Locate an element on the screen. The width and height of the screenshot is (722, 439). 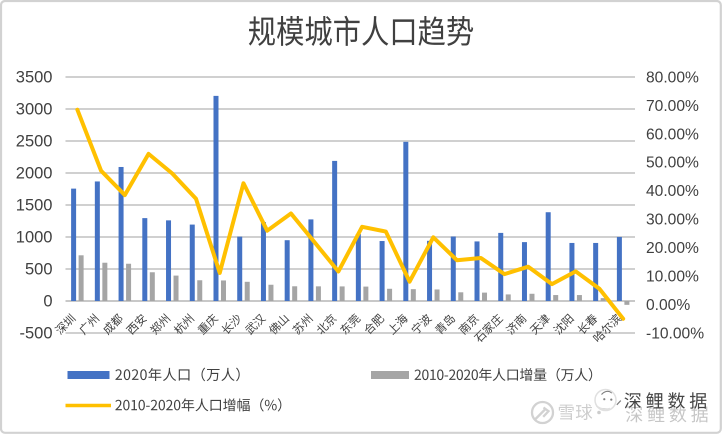
svg-text: -500 is located at coordinates (35, 334).